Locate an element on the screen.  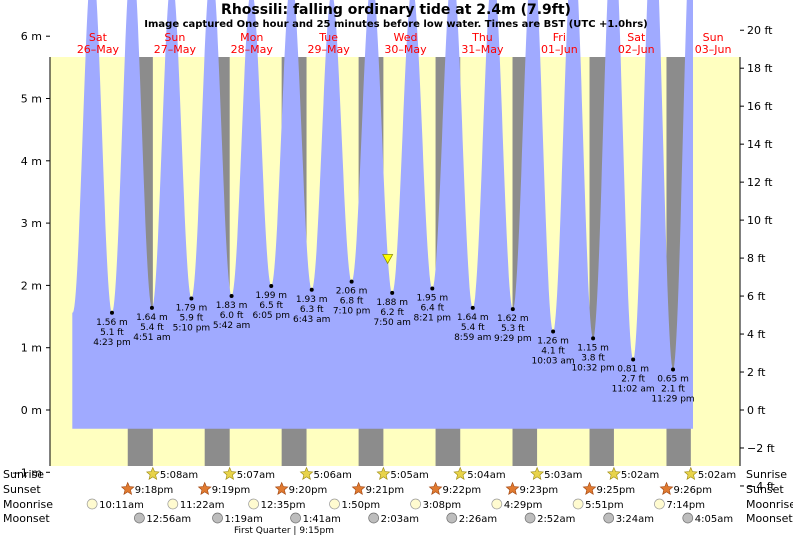
sunset-time: 9:23pm is located at coordinates (539, 490).